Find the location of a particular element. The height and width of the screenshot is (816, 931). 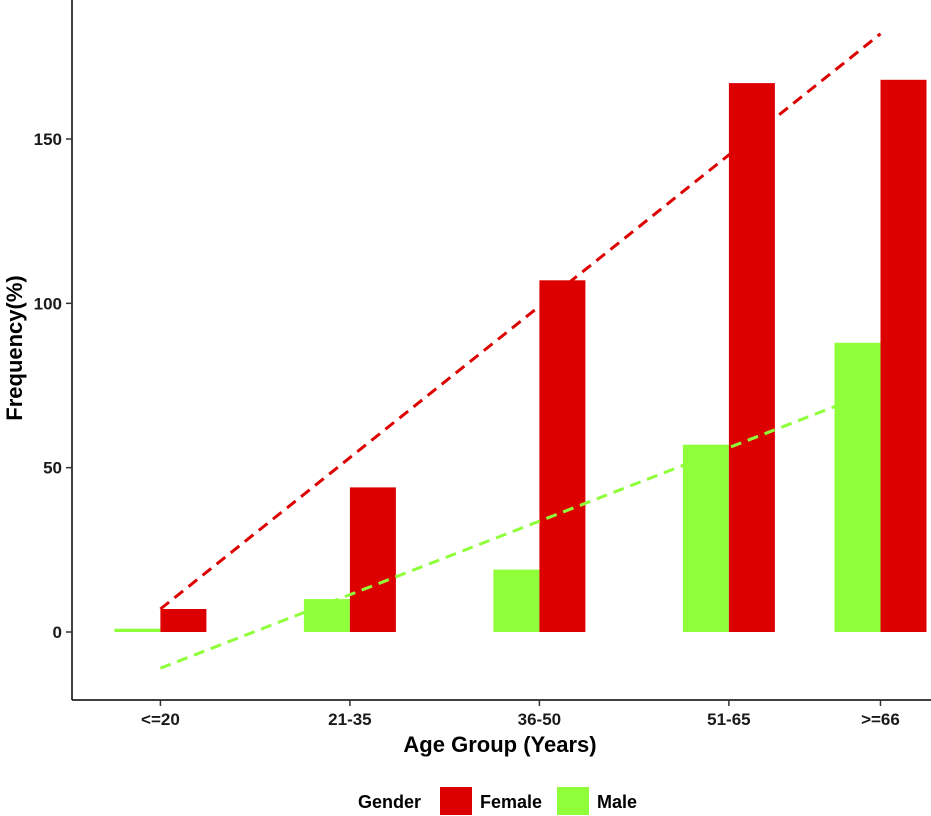

bar-female-gteq66 is located at coordinates (903, 356).